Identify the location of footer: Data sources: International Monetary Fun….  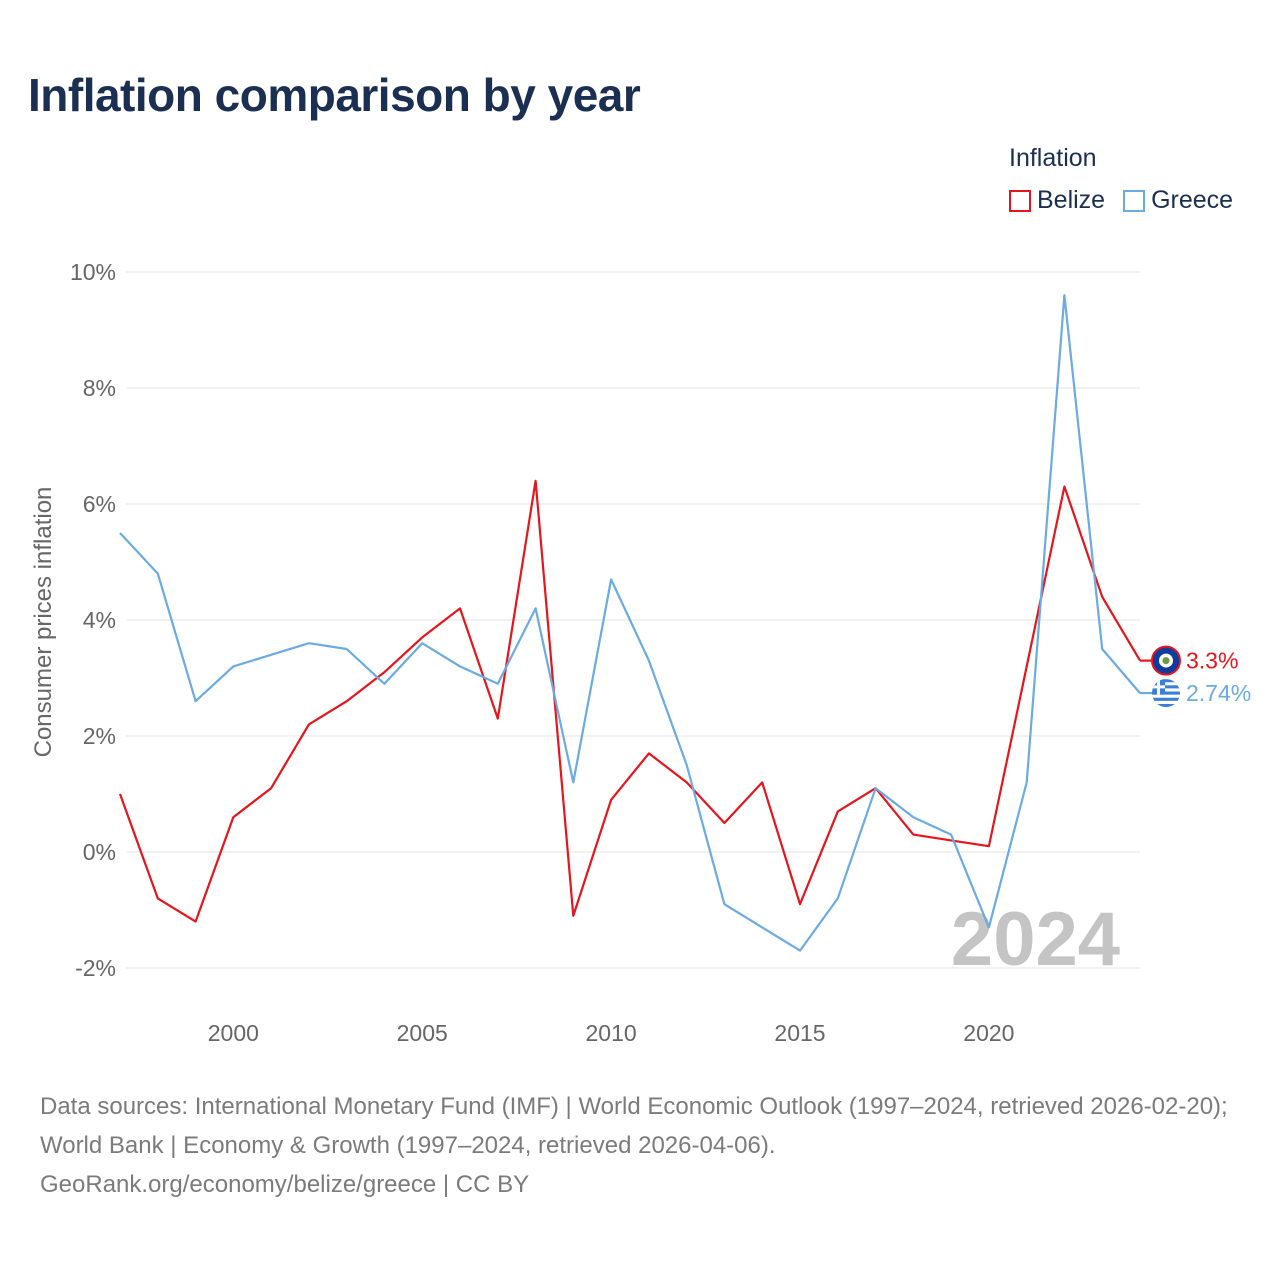
(645, 1145).